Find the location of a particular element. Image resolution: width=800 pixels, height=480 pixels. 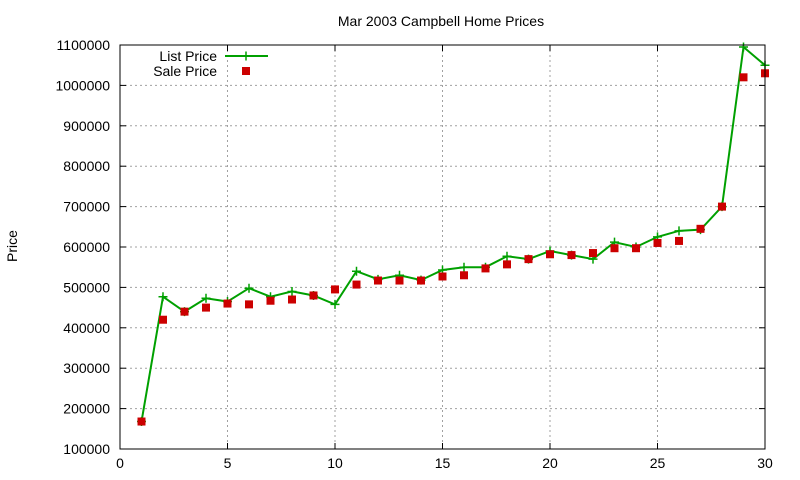

y-tick-label: 500000 is located at coordinates (86, 287).